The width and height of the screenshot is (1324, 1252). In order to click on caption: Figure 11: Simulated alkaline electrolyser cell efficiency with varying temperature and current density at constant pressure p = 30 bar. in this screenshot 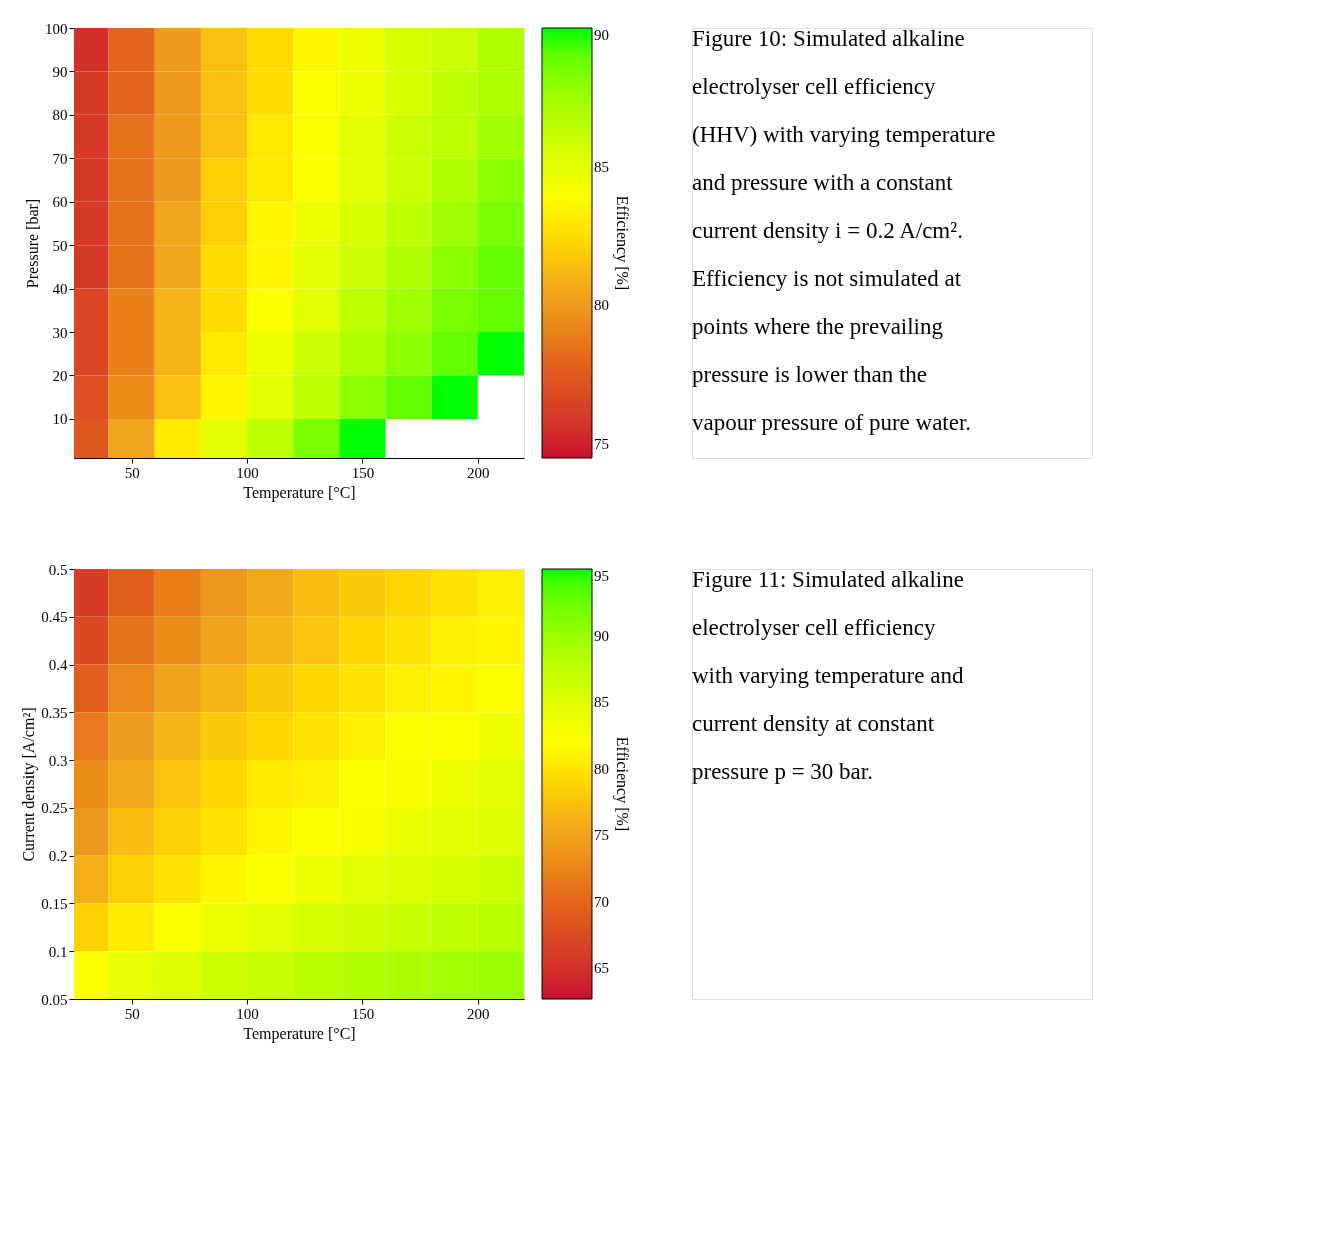, I will do `click(828, 675)`.